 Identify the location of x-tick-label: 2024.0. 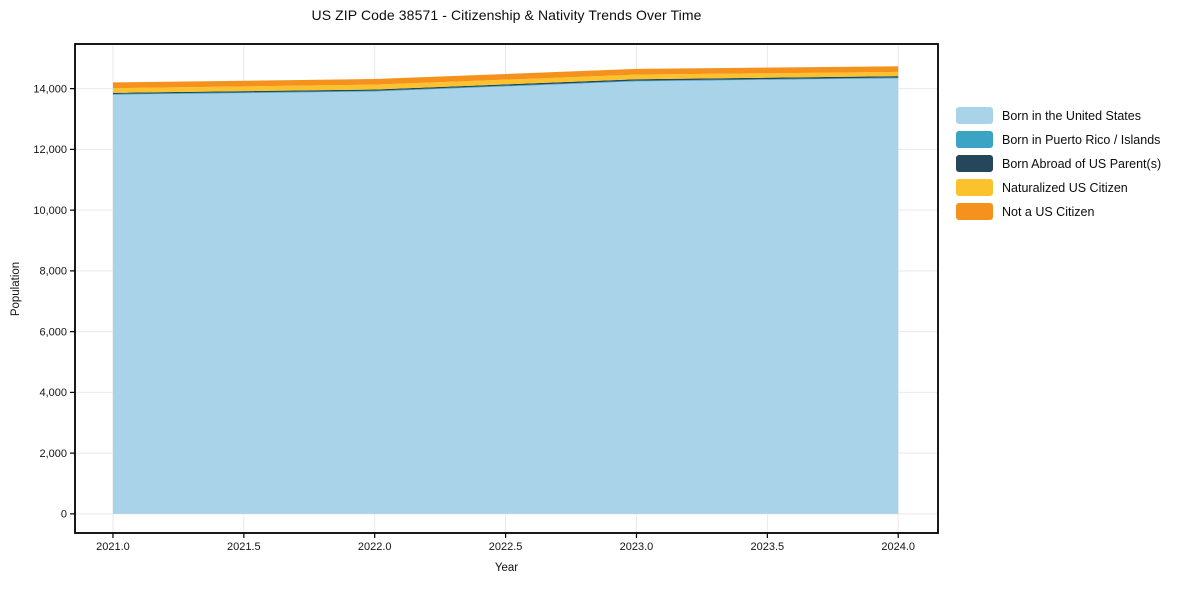
(898, 547).